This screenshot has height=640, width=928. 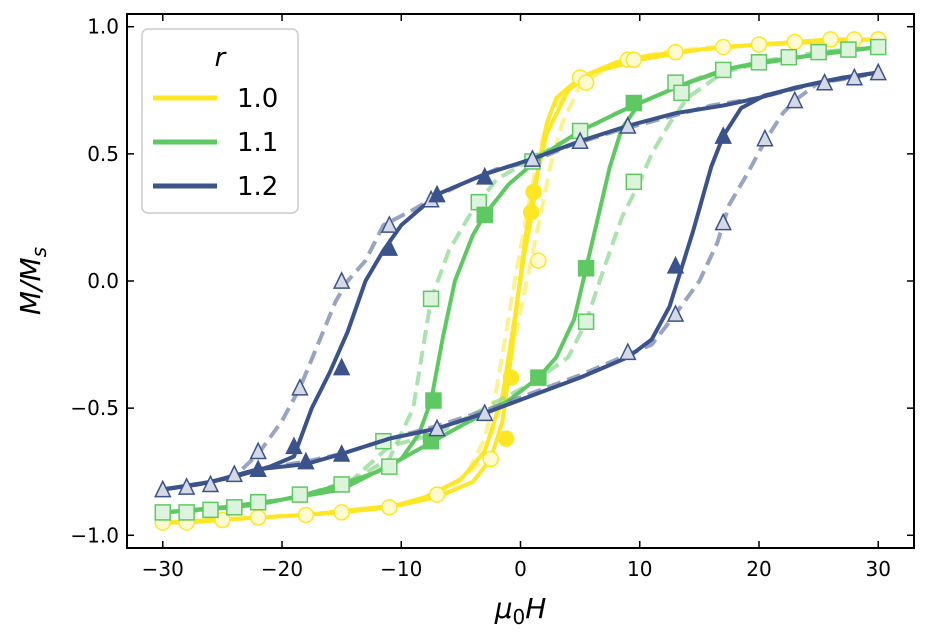 I want to click on y-axis-label: M/Ms, so click(x=32, y=281).